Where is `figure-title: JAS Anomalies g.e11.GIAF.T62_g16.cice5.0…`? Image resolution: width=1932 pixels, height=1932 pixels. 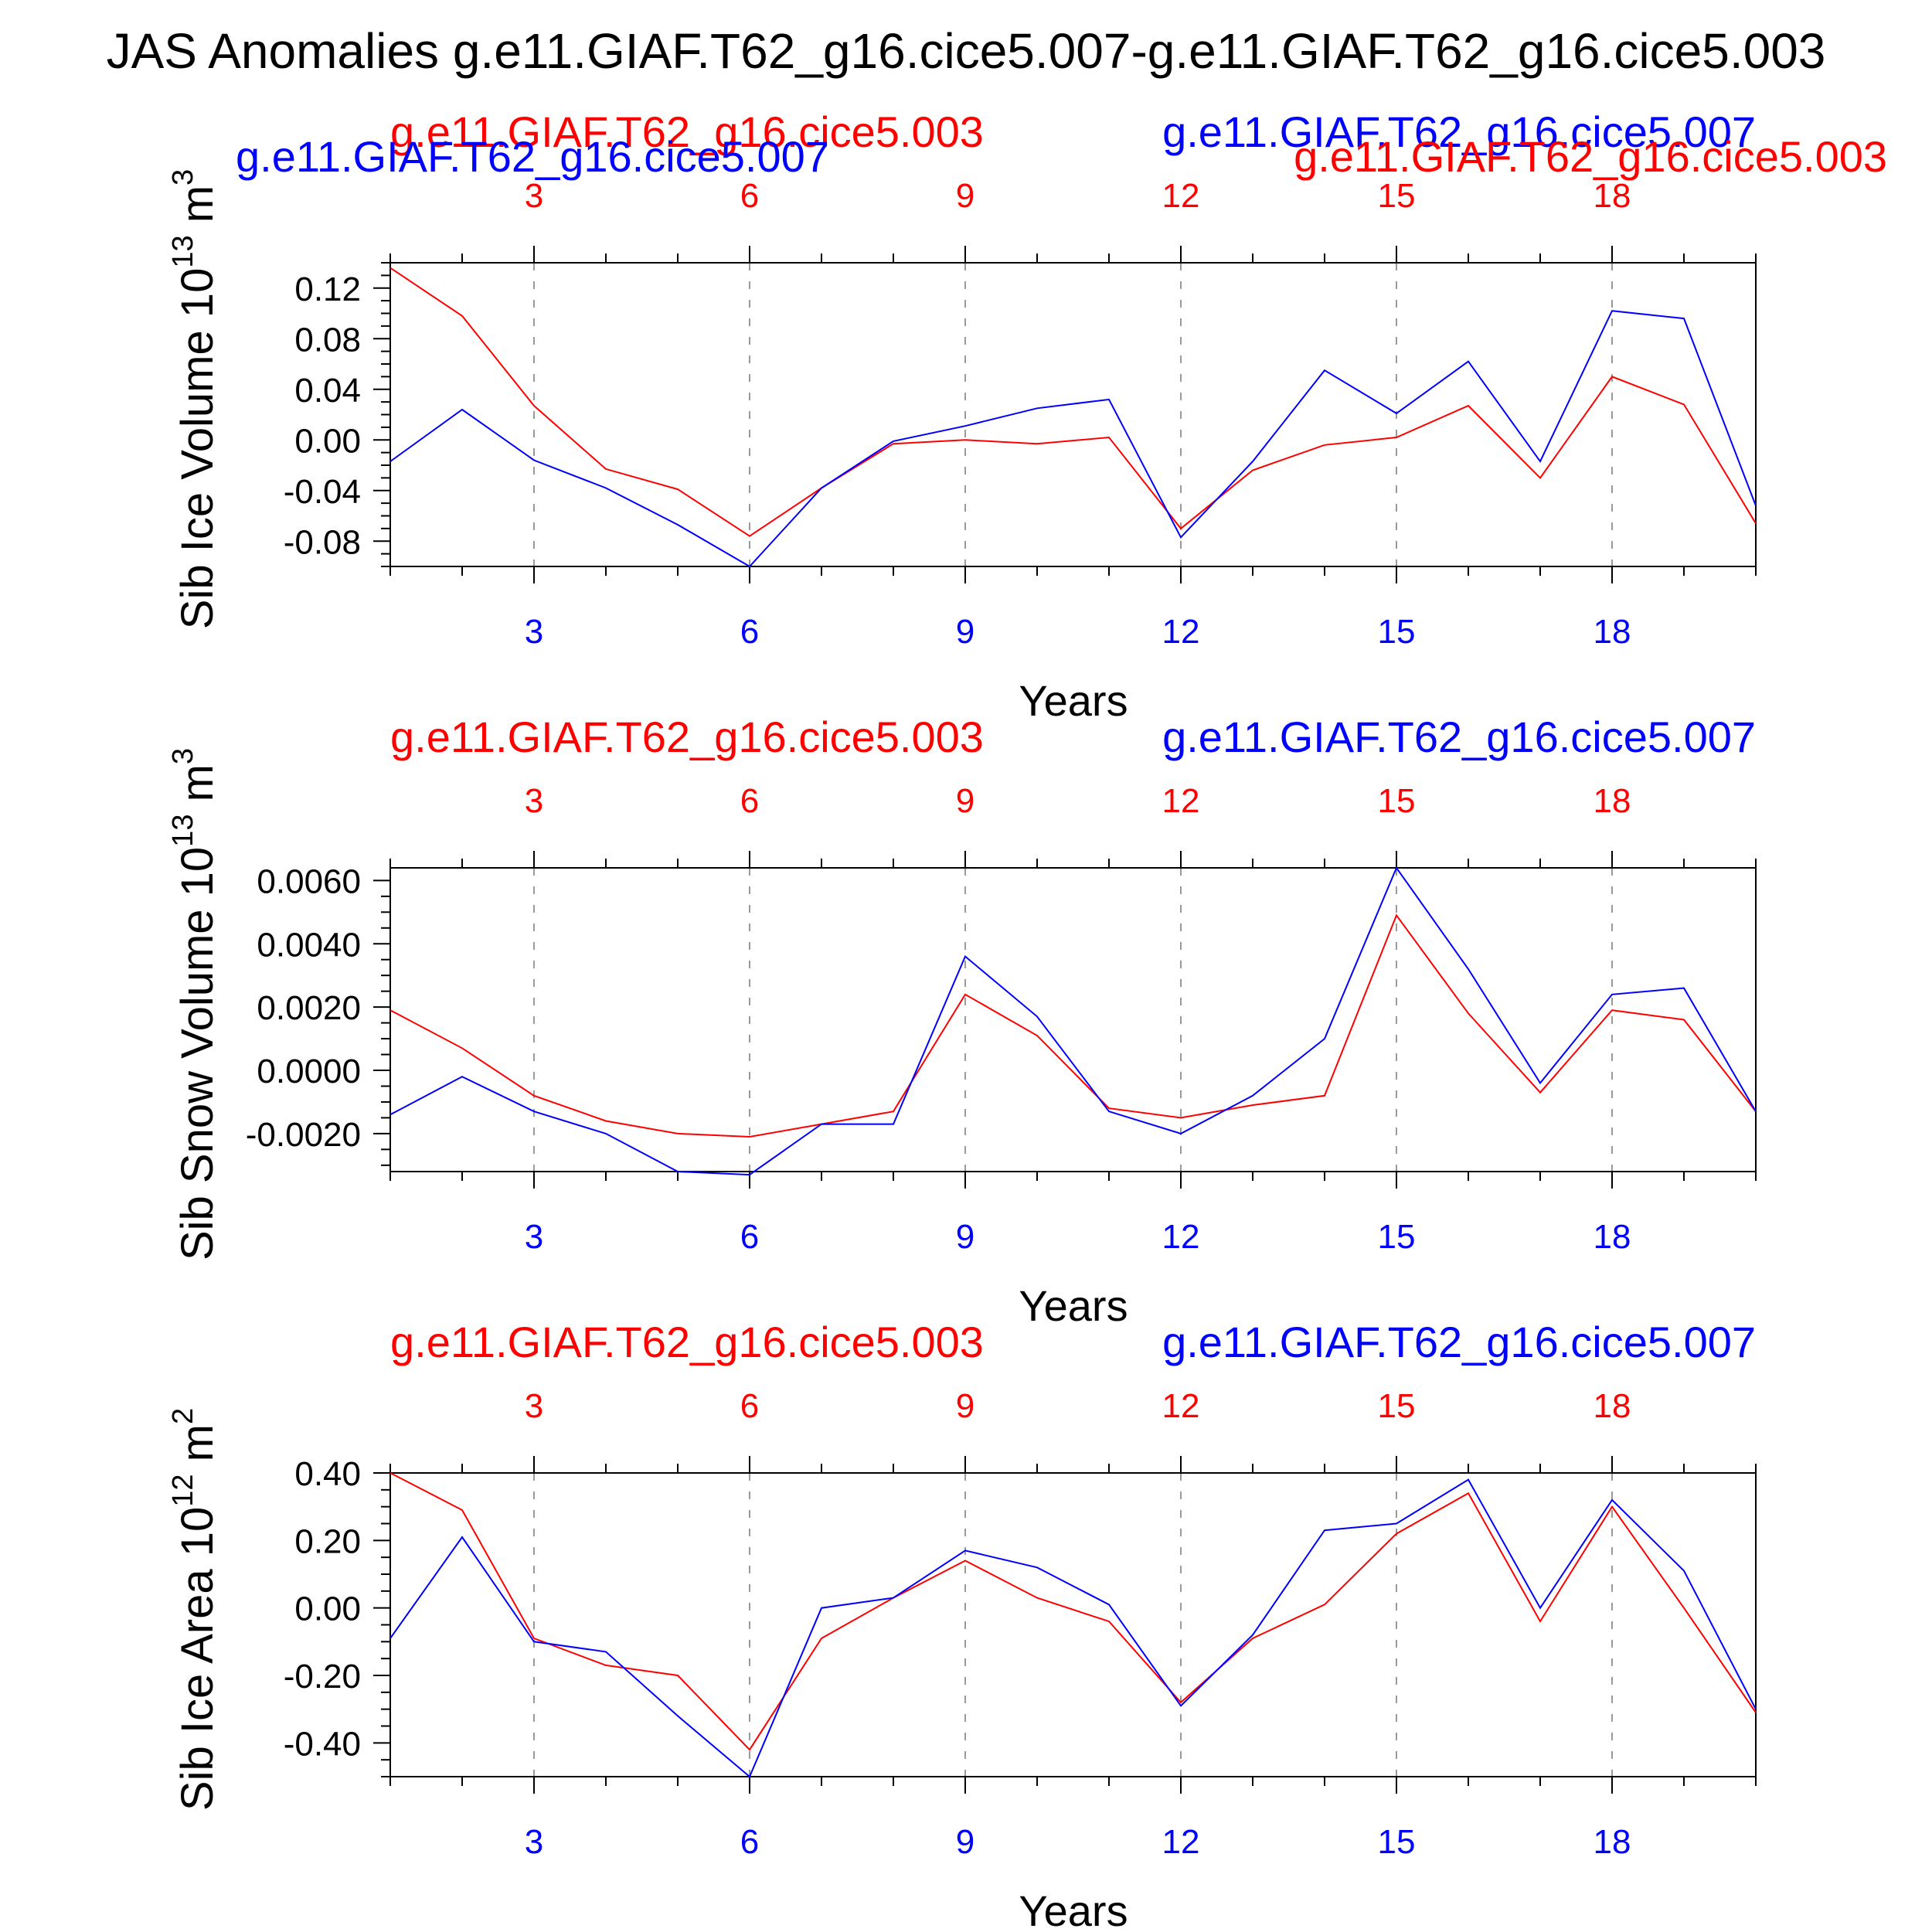
figure-title: JAS Anomalies g.e11.GIAF.T62_g16.cice5.0… is located at coordinates (967, 51).